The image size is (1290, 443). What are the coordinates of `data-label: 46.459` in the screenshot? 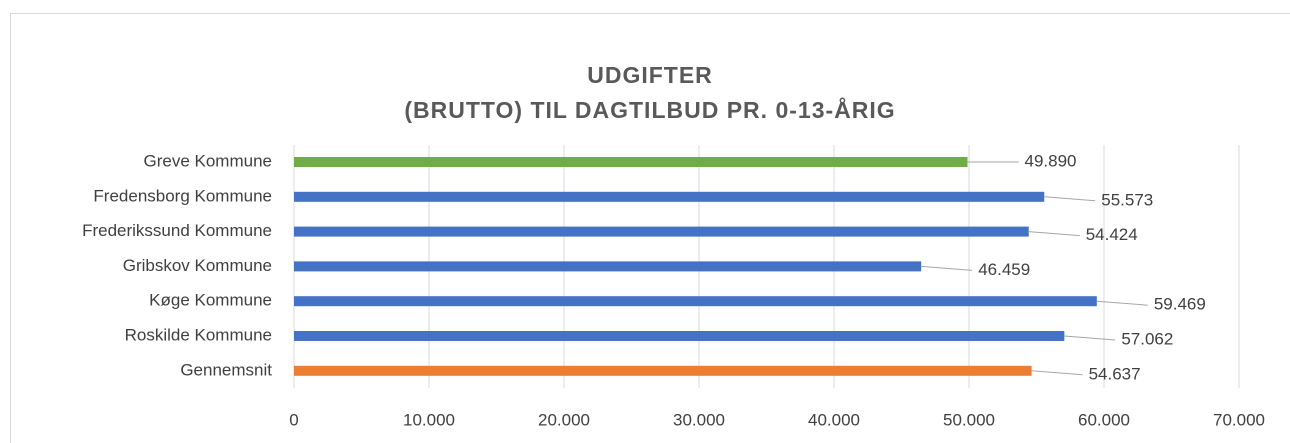 It's located at (1004, 269).